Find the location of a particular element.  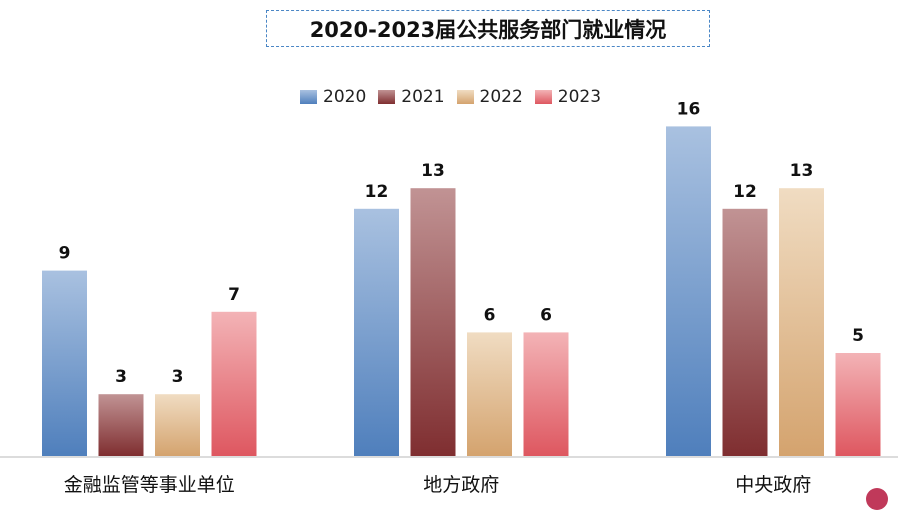

legend-item-2020: 2020 is located at coordinates (333, 97).